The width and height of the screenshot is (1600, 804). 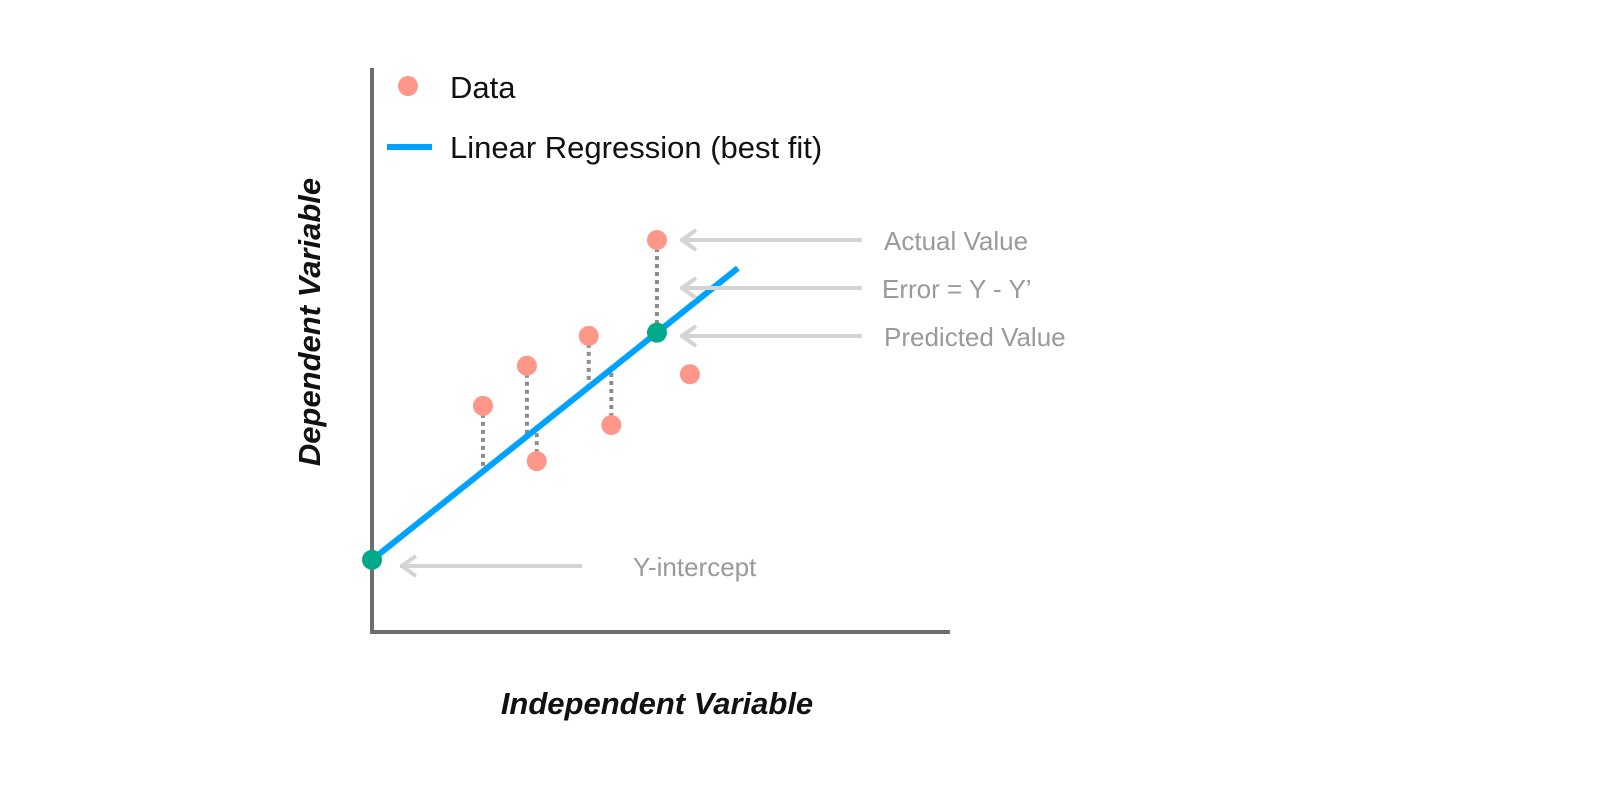 I want to click on y-intercept-point, so click(x=372, y=559).